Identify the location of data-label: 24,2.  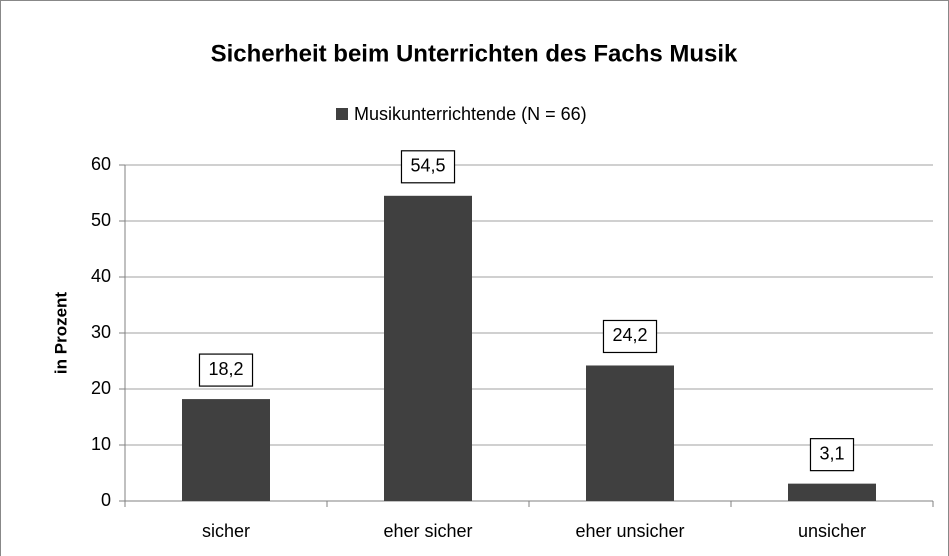
(629, 335).